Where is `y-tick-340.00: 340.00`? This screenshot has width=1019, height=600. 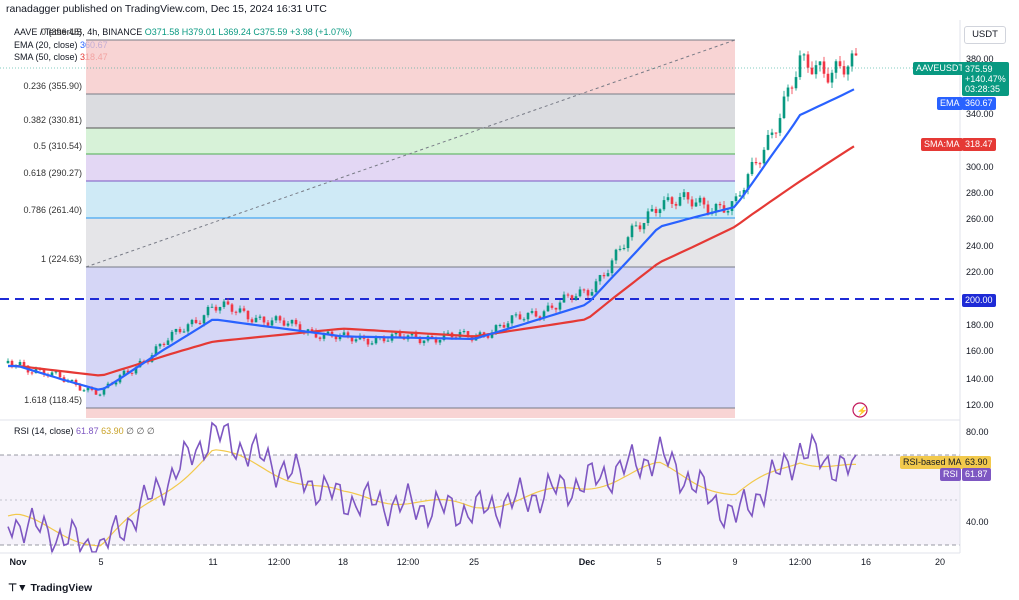 y-tick-340.00: 340.00 is located at coordinates (980, 114).